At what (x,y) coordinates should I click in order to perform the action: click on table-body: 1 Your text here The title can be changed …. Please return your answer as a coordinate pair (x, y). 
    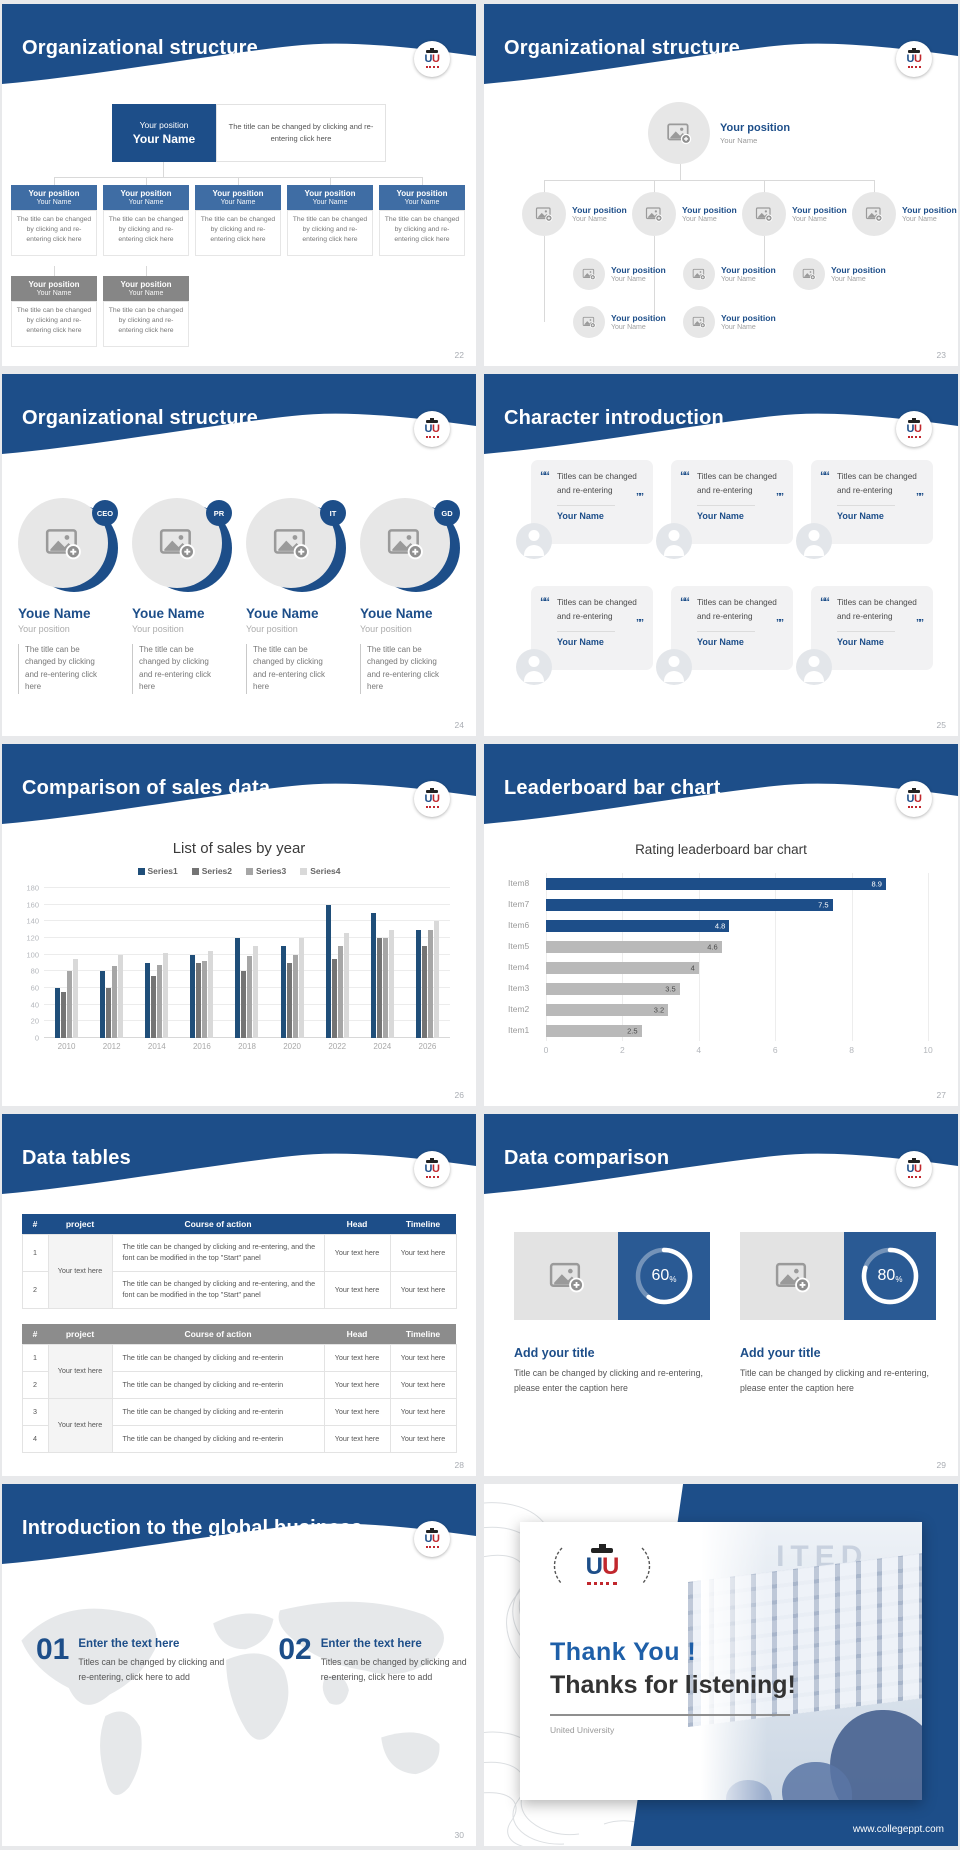
    Looking at the image, I should click on (239, 1398).